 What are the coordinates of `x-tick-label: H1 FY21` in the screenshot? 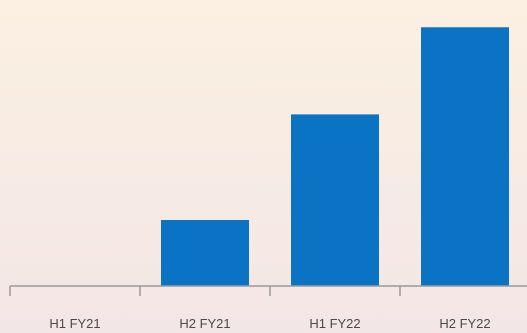 It's located at (74, 323).